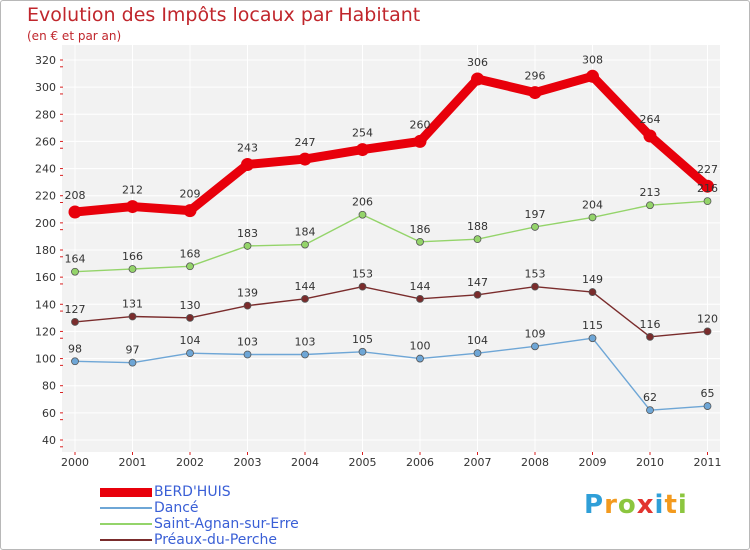  I want to click on x-tick-label: 2004, so click(305, 462).